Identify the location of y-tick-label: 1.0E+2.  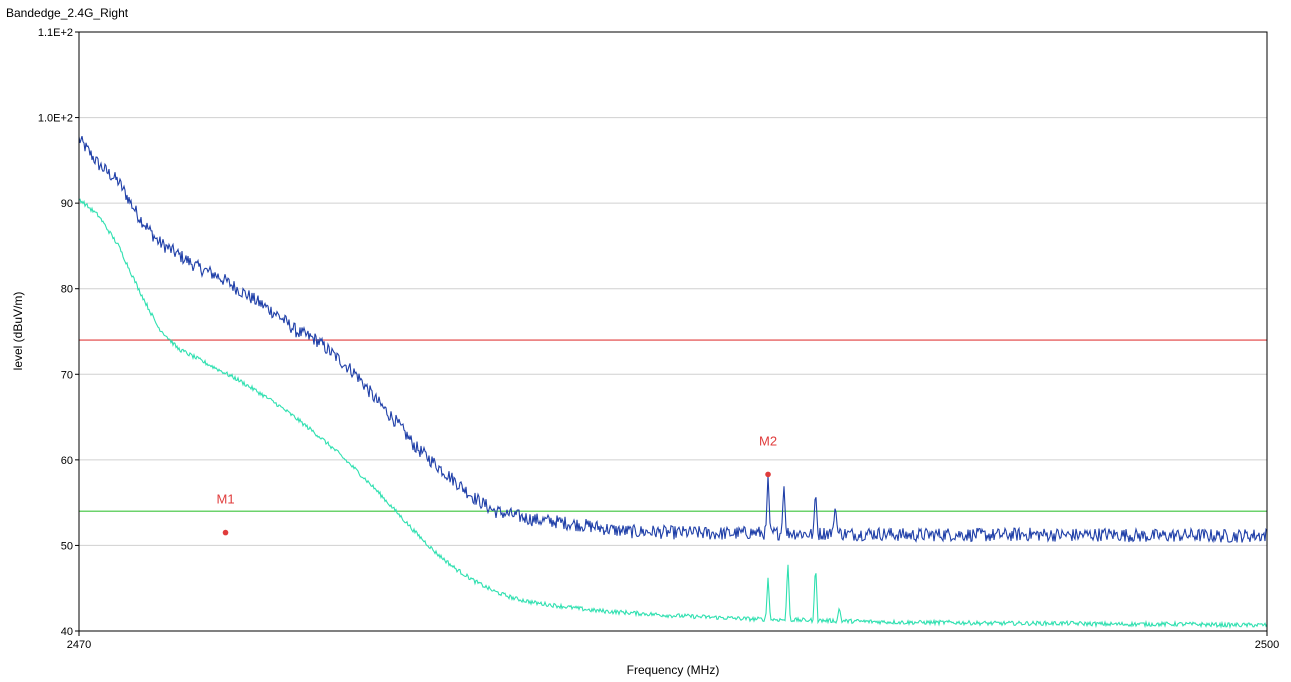
(55, 119).